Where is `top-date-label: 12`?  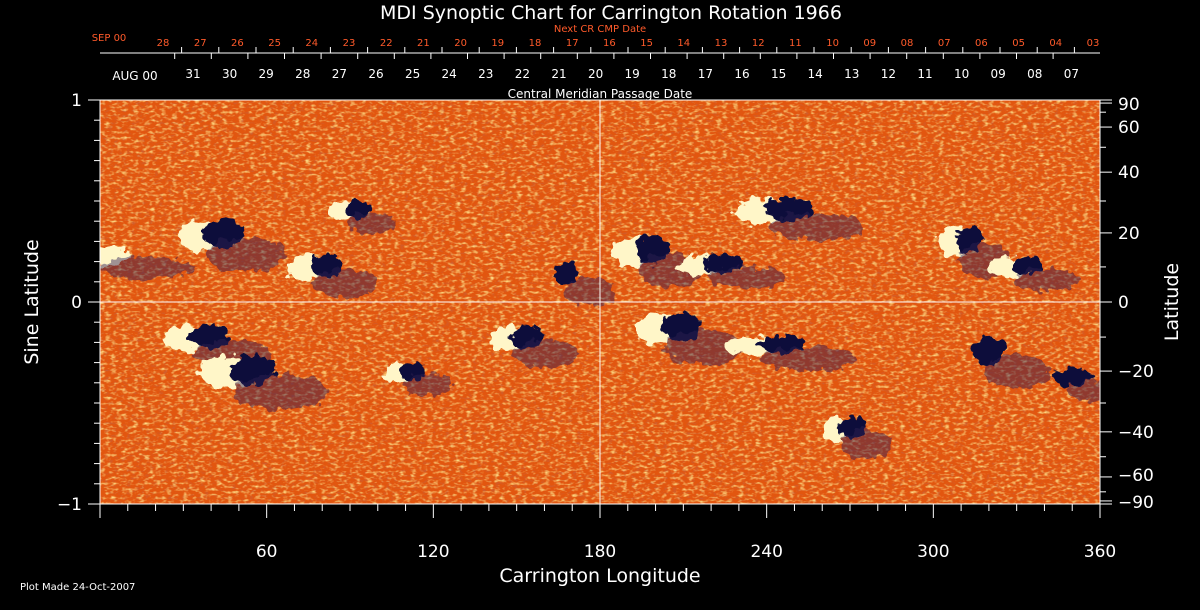 top-date-label: 12 is located at coordinates (758, 43).